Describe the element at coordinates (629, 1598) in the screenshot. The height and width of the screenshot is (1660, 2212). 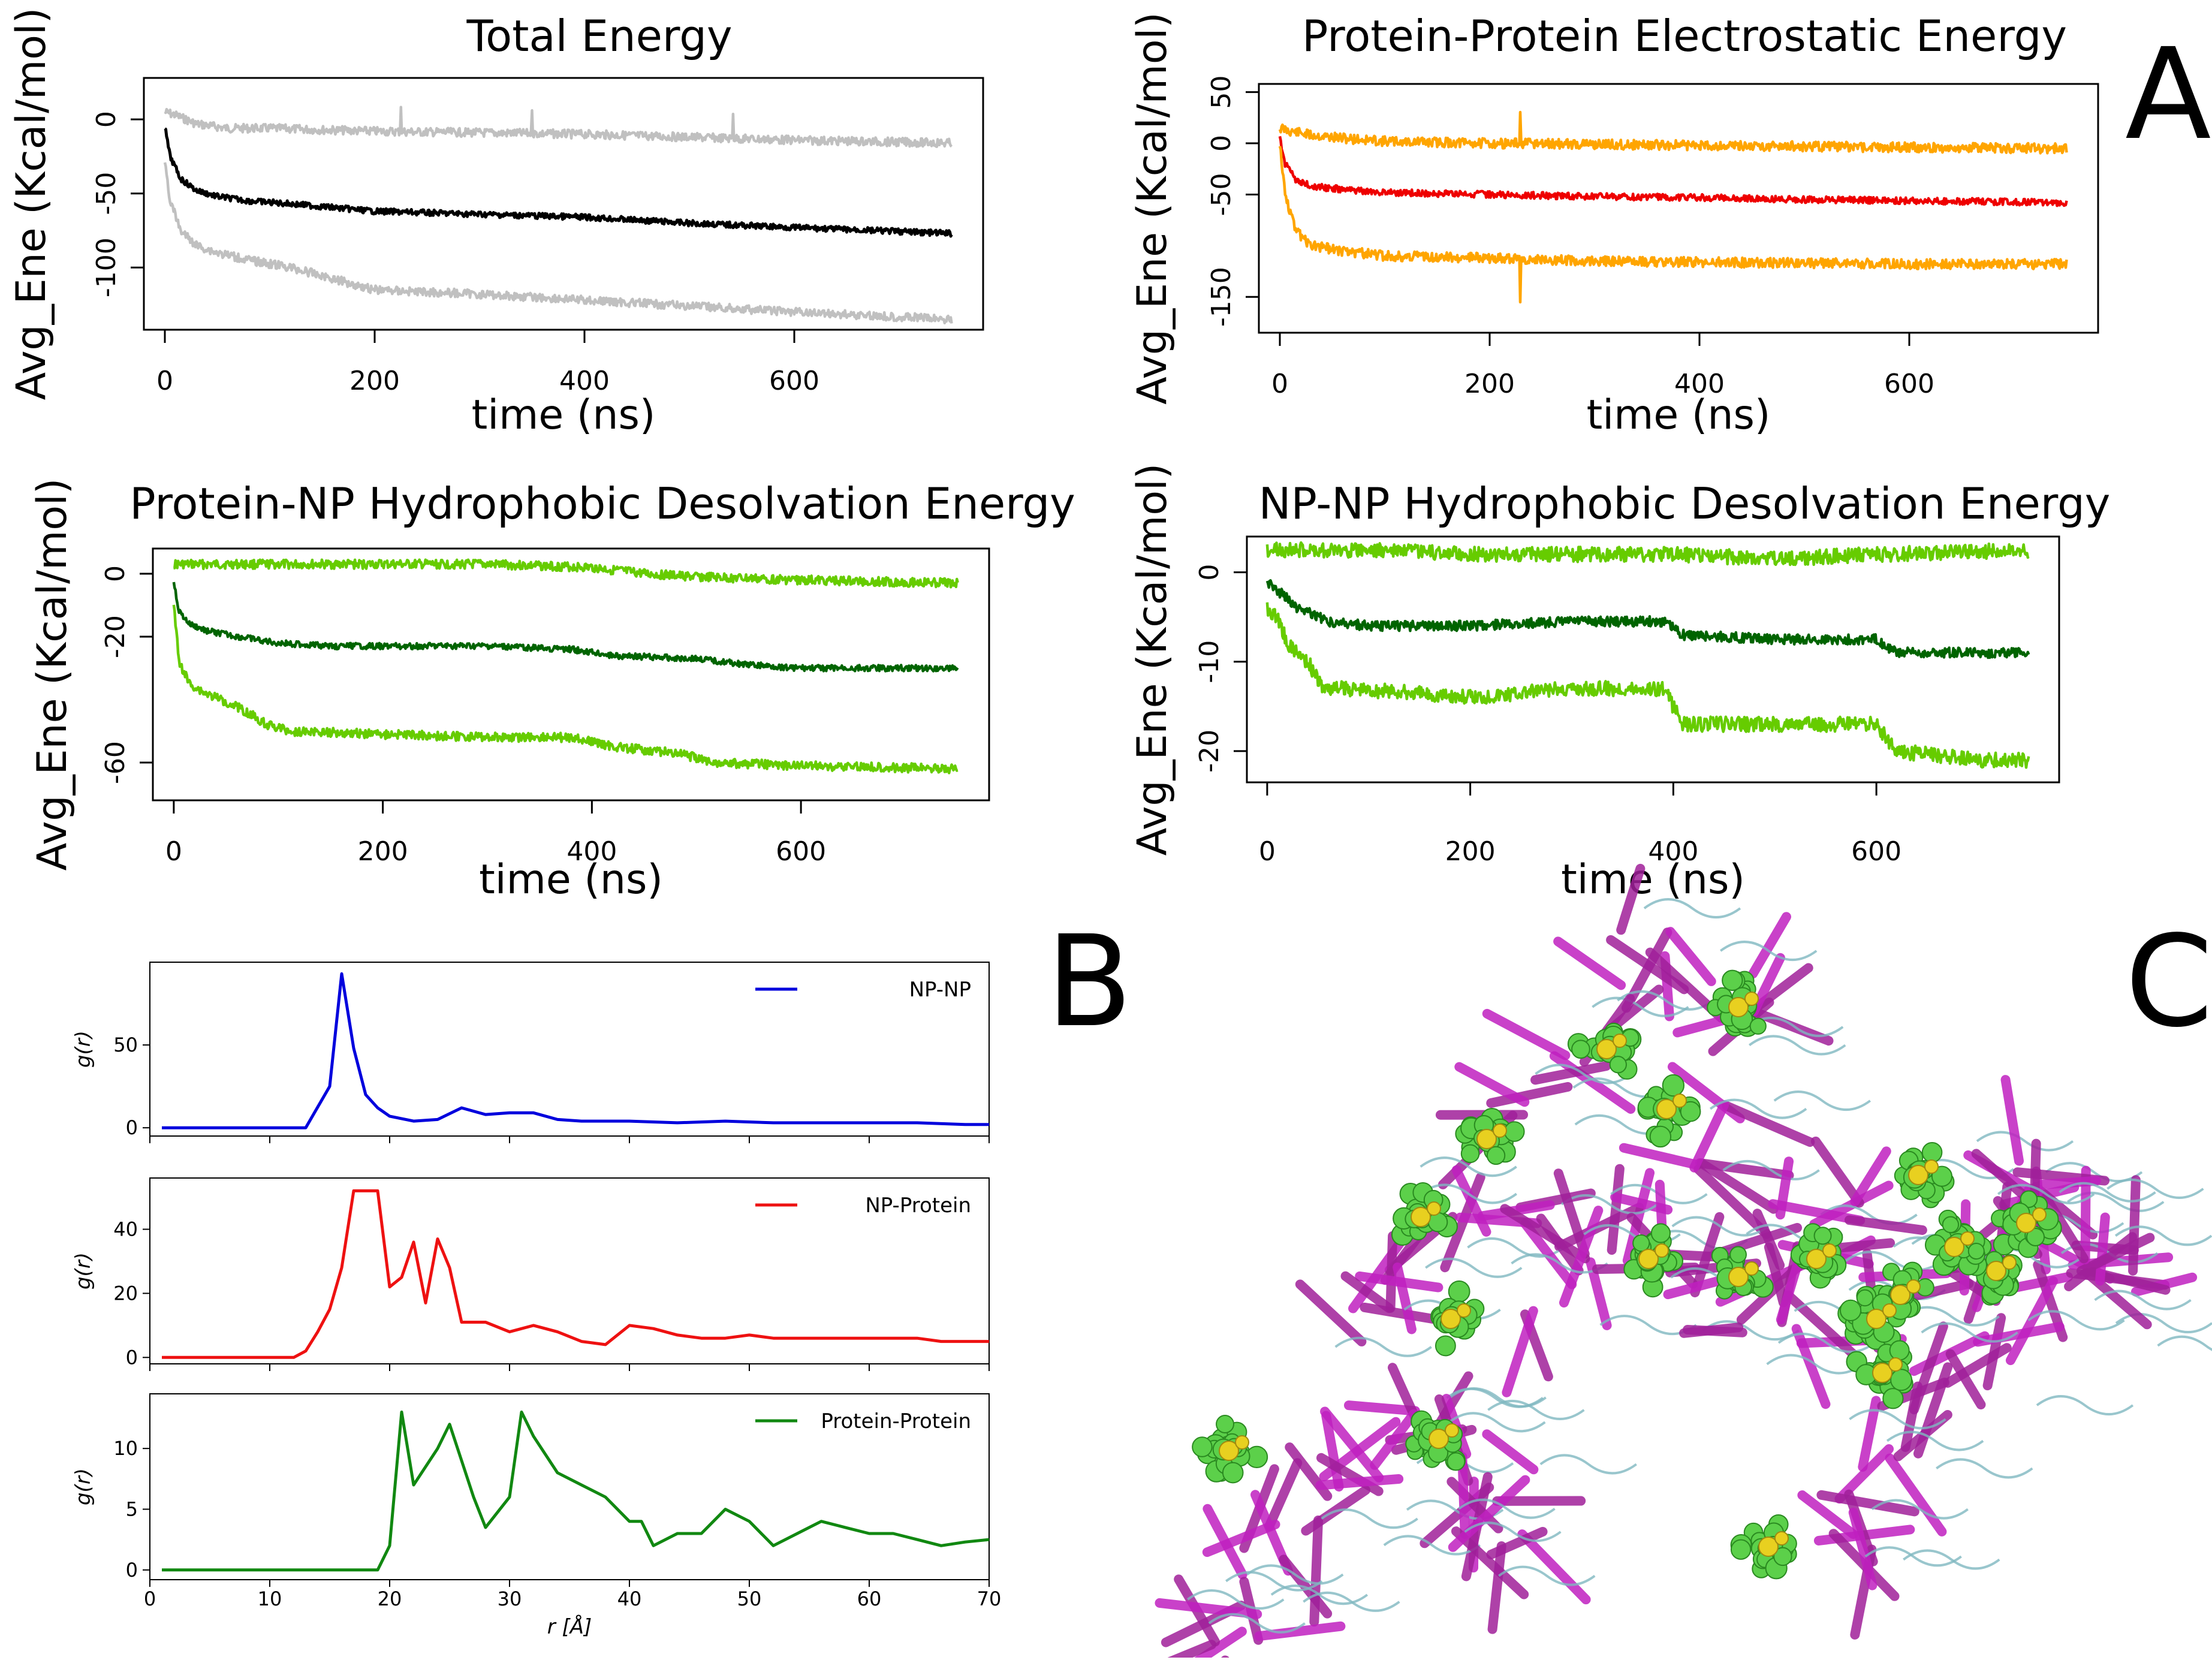
I see `x-tick-label: 40` at that location.